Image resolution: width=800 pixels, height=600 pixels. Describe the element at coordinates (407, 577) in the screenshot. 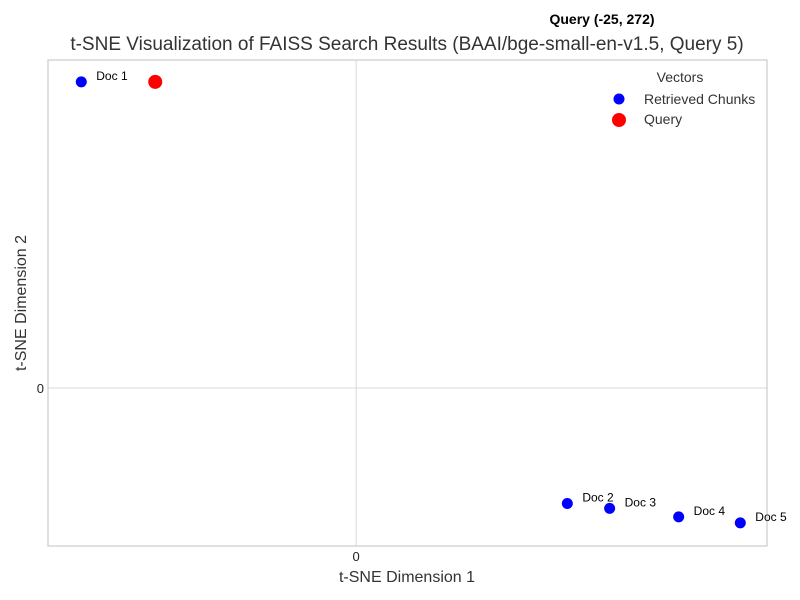

I see `x-axis-label: t-SNE Dimension 1` at that location.